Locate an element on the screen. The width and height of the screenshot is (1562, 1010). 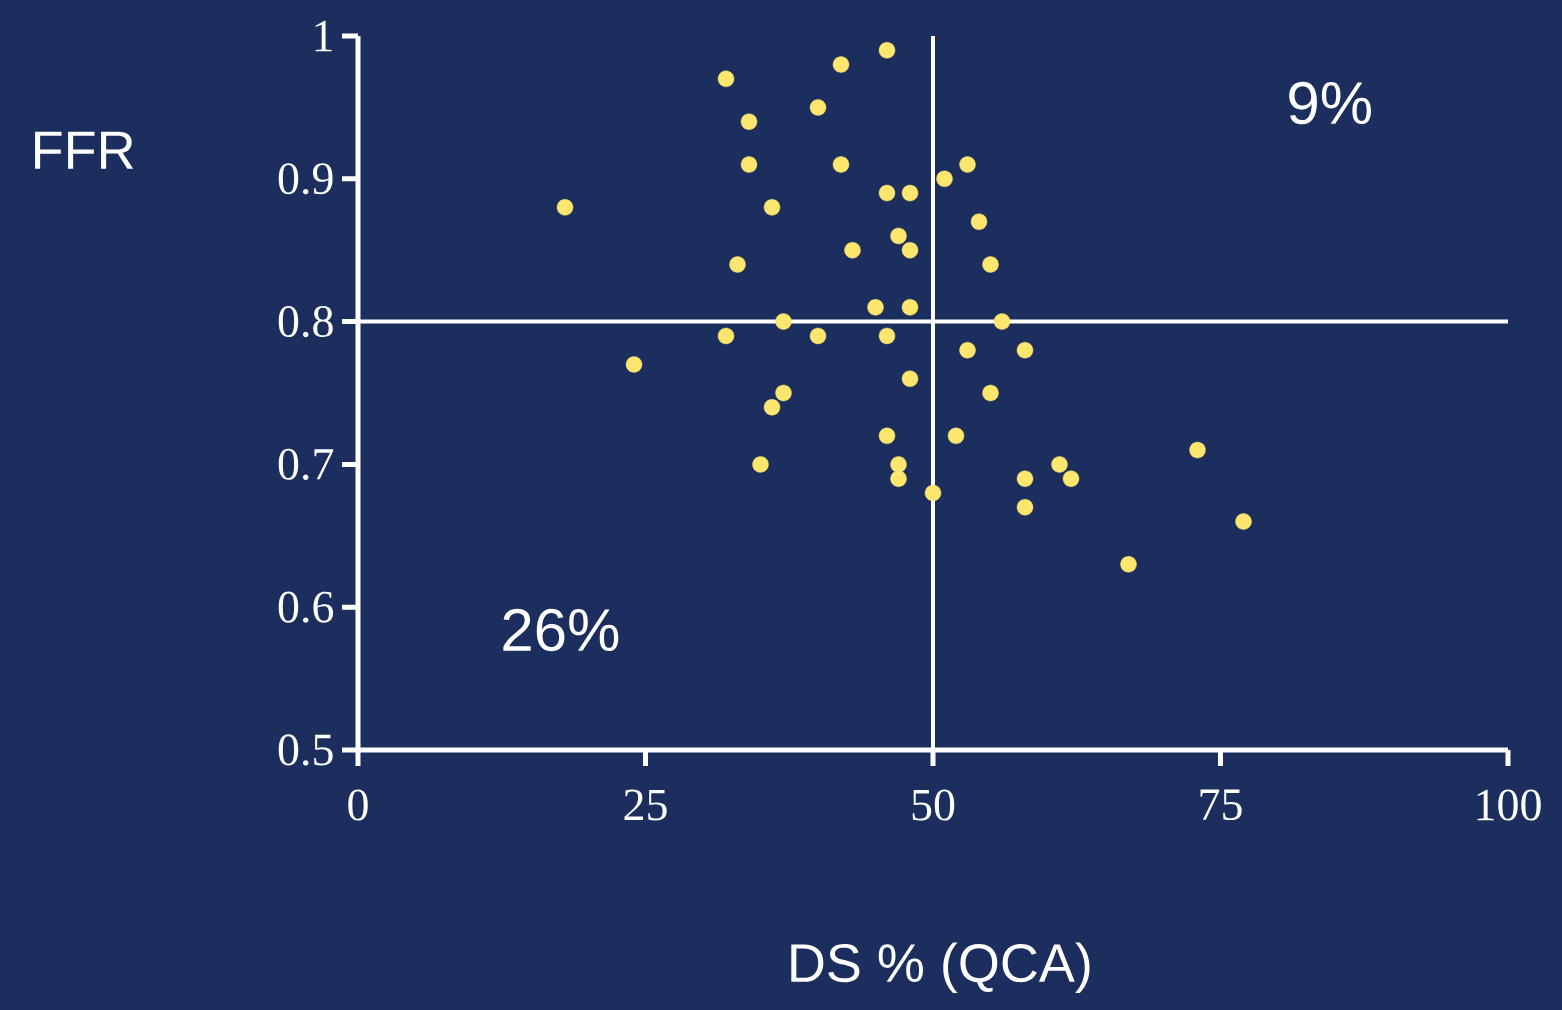
x-tick-label: 75 is located at coordinates (1221, 805).